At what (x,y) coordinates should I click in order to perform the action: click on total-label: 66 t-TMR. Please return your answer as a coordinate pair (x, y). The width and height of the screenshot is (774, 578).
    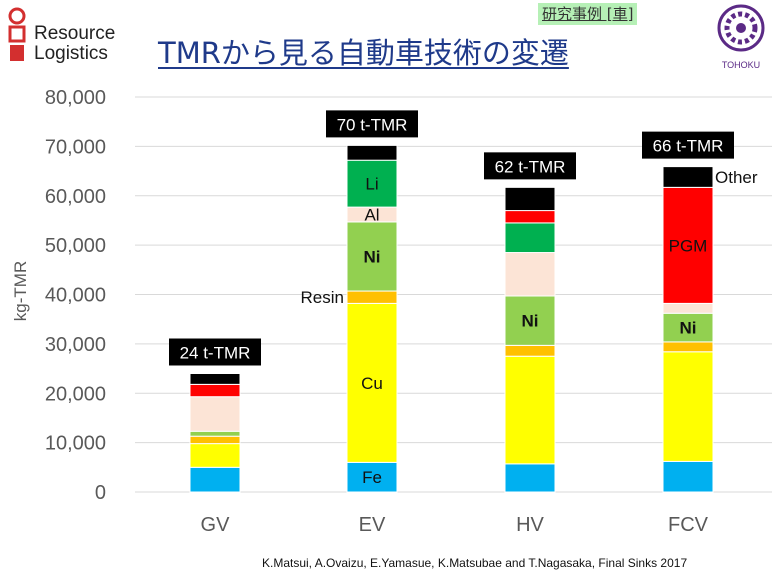
    Looking at the image, I should click on (688, 146).